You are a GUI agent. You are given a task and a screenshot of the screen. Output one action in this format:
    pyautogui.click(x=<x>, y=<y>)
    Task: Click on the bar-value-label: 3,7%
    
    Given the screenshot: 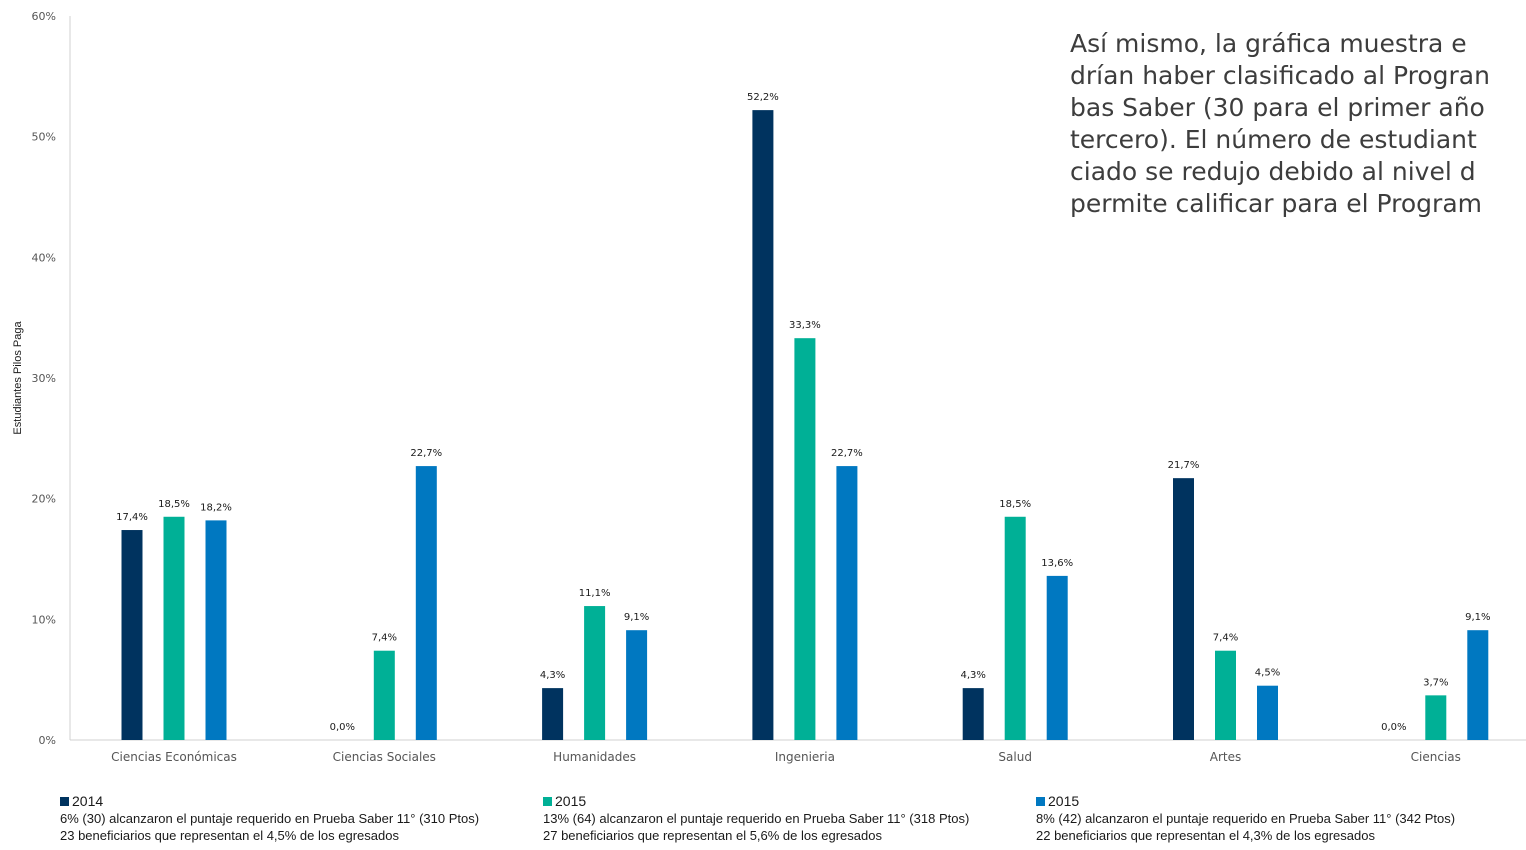 What is the action you would take?
    pyautogui.click(x=1435, y=682)
    